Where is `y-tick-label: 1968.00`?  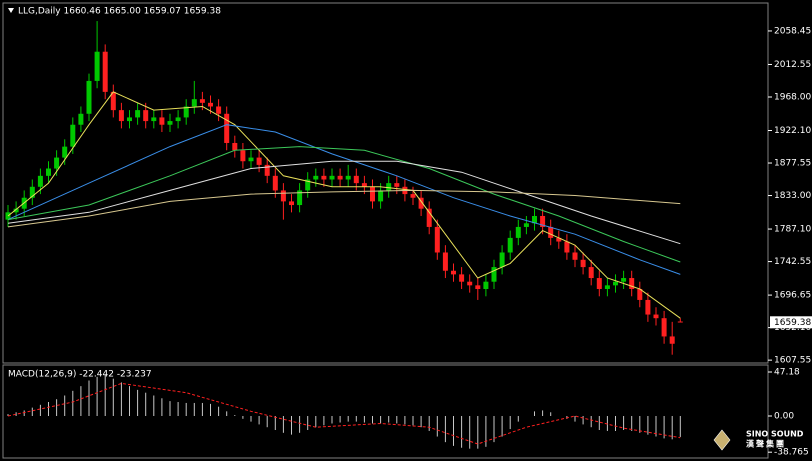 y-tick-label: 1968.00 is located at coordinates (792, 97).